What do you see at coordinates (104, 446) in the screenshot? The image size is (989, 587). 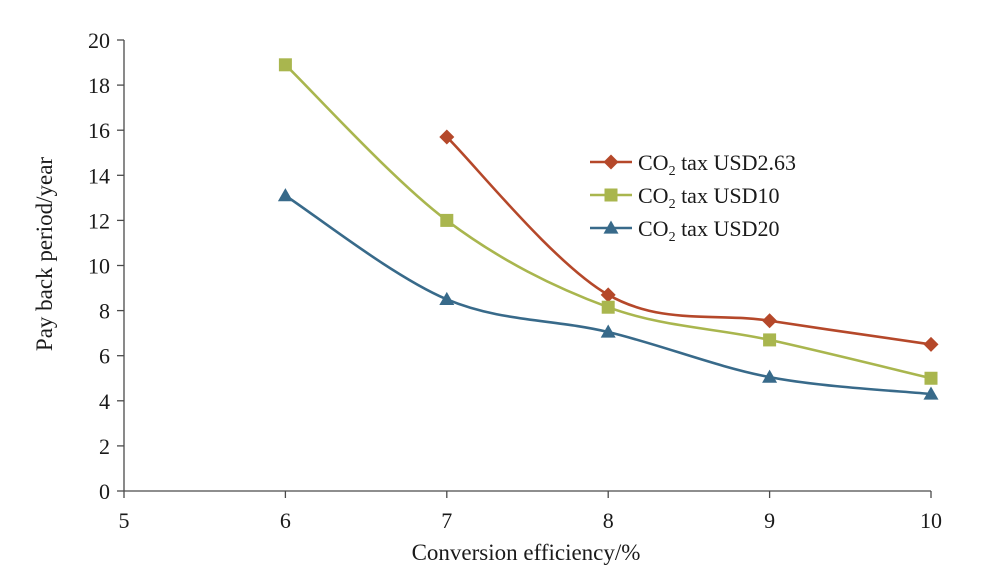 I see `y-tick-label: 2` at bounding box center [104, 446].